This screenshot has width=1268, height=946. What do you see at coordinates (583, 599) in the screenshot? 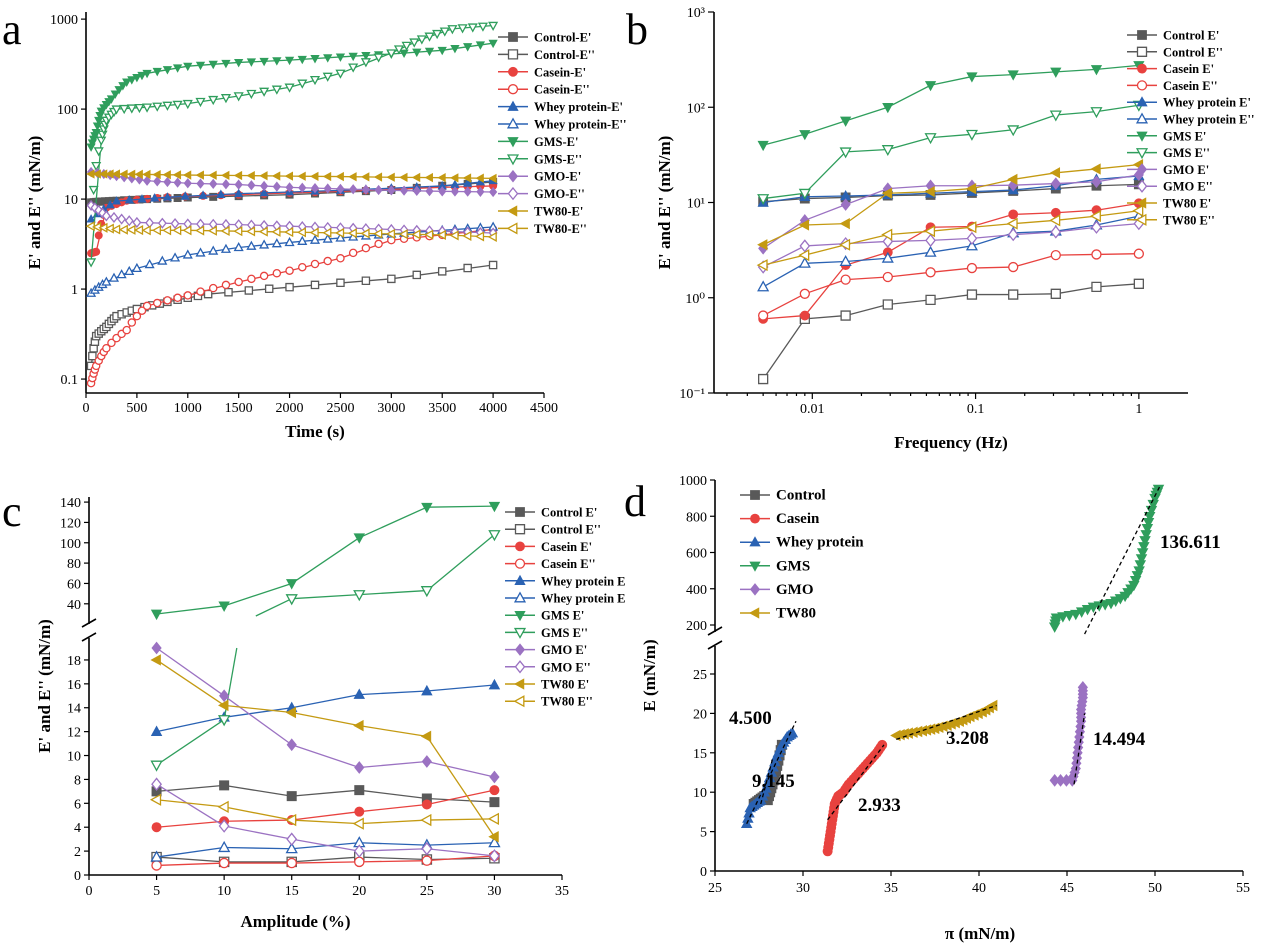
I see `legend-label: Whey protein E` at bounding box center [583, 599].